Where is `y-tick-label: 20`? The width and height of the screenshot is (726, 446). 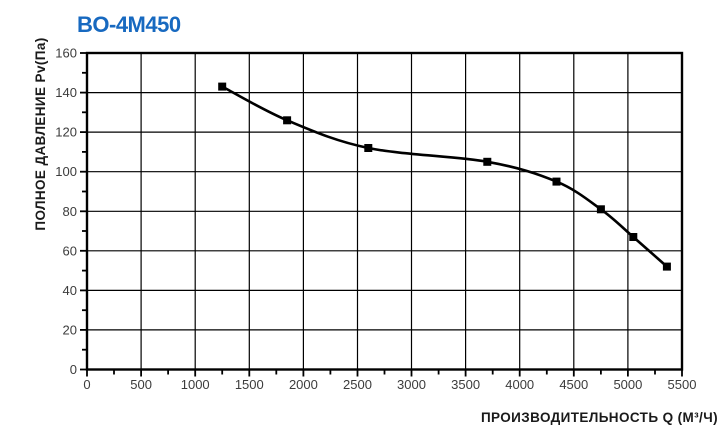 y-tick-label: 20 is located at coordinates (70, 329).